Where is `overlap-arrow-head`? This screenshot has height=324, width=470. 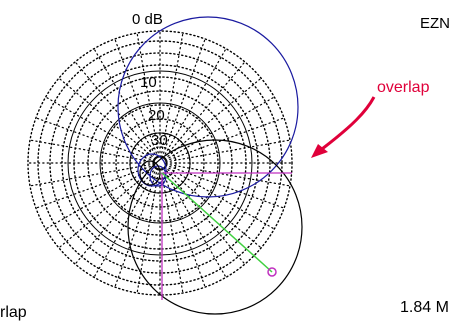 overlap-arrow-head is located at coordinates (319, 151).